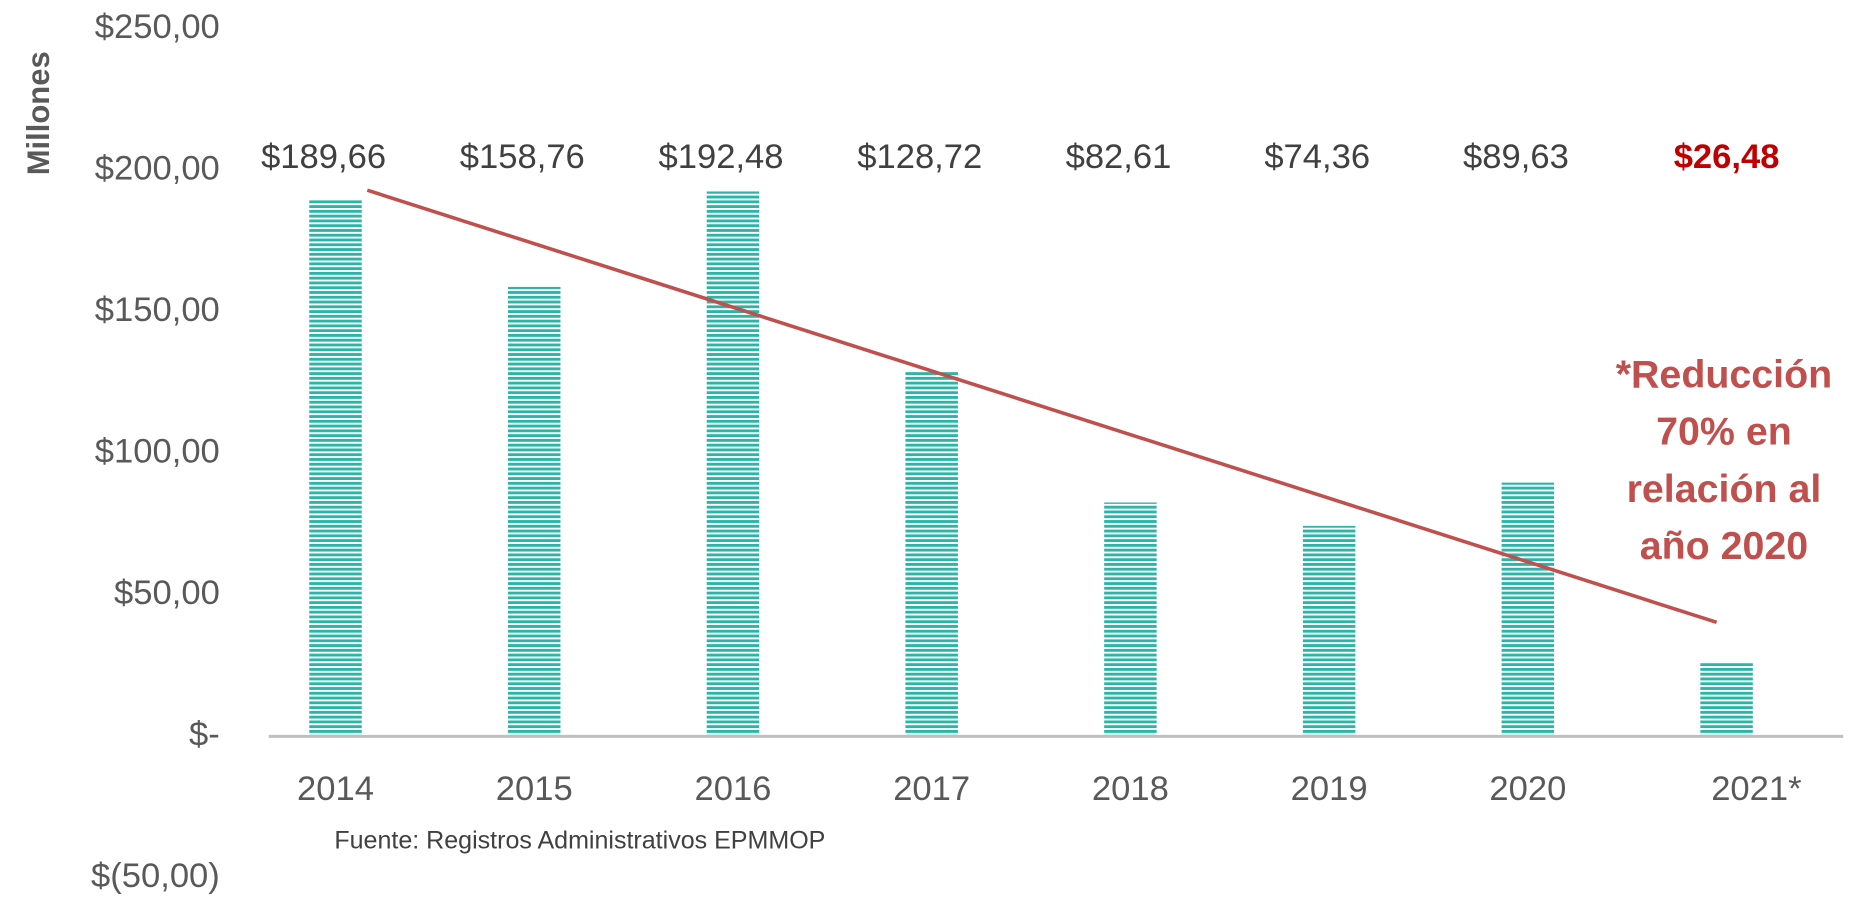 The image size is (1871, 897). Describe the element at coordinates (1130, 789) in the screenshot. I see `x-tick-label: 2018` at that location.